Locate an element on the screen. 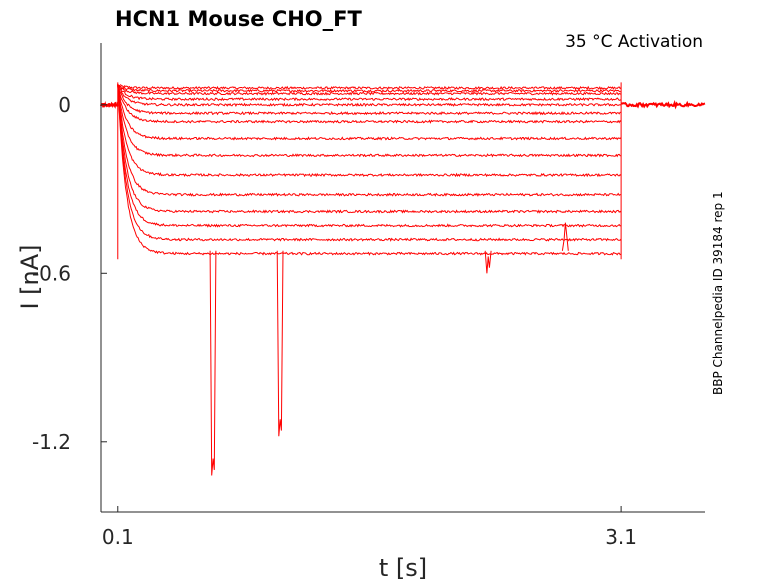 The height and width of the screenshot is (583, 778). chart-subtitle: 35 °C Activation is located at coordinates (634, 42).